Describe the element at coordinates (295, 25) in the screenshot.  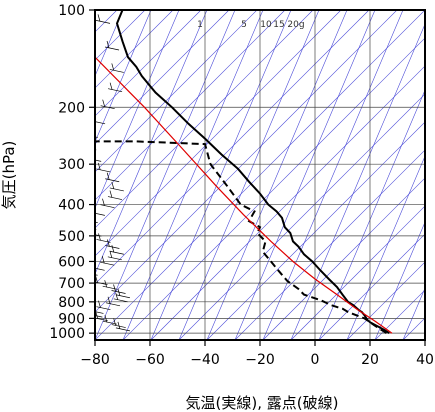
I see `mixing-ratio-label: 20g` at that location.